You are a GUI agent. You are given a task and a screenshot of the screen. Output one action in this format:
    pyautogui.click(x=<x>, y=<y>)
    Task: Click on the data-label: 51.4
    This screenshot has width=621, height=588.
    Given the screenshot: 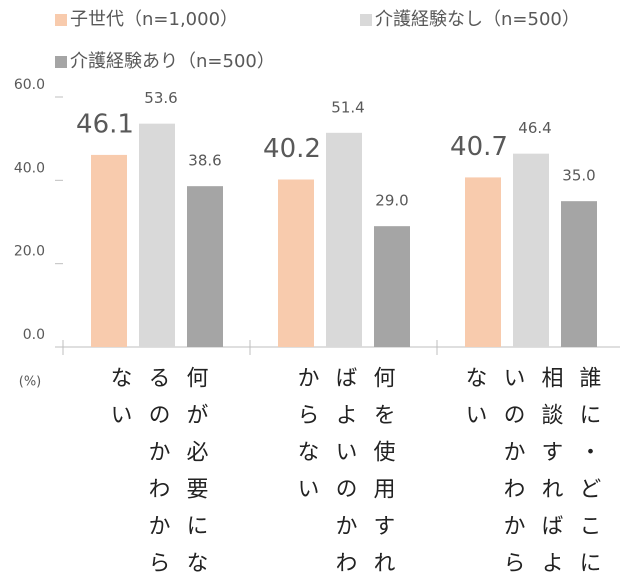 What is the action you would take?
    pyautogui.click(x=347, y=107)
    